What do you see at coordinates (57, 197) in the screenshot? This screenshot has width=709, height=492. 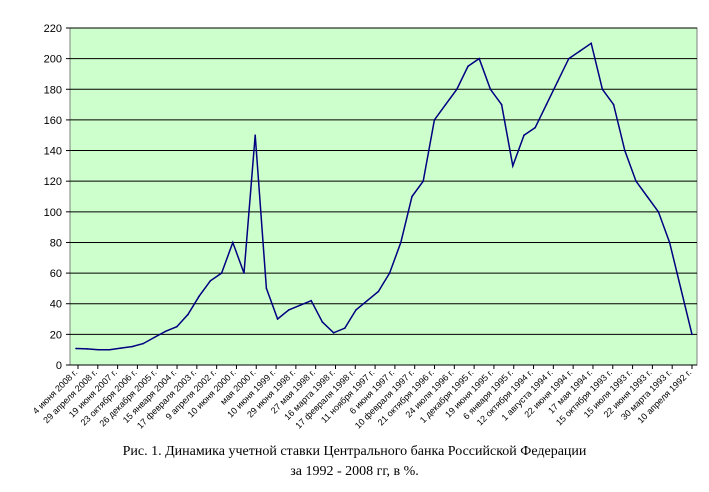 I see `y-axis-ticks: 0 20 40 60 80 100 120 140 160 180 200 220` at bounding box center [57, 197].